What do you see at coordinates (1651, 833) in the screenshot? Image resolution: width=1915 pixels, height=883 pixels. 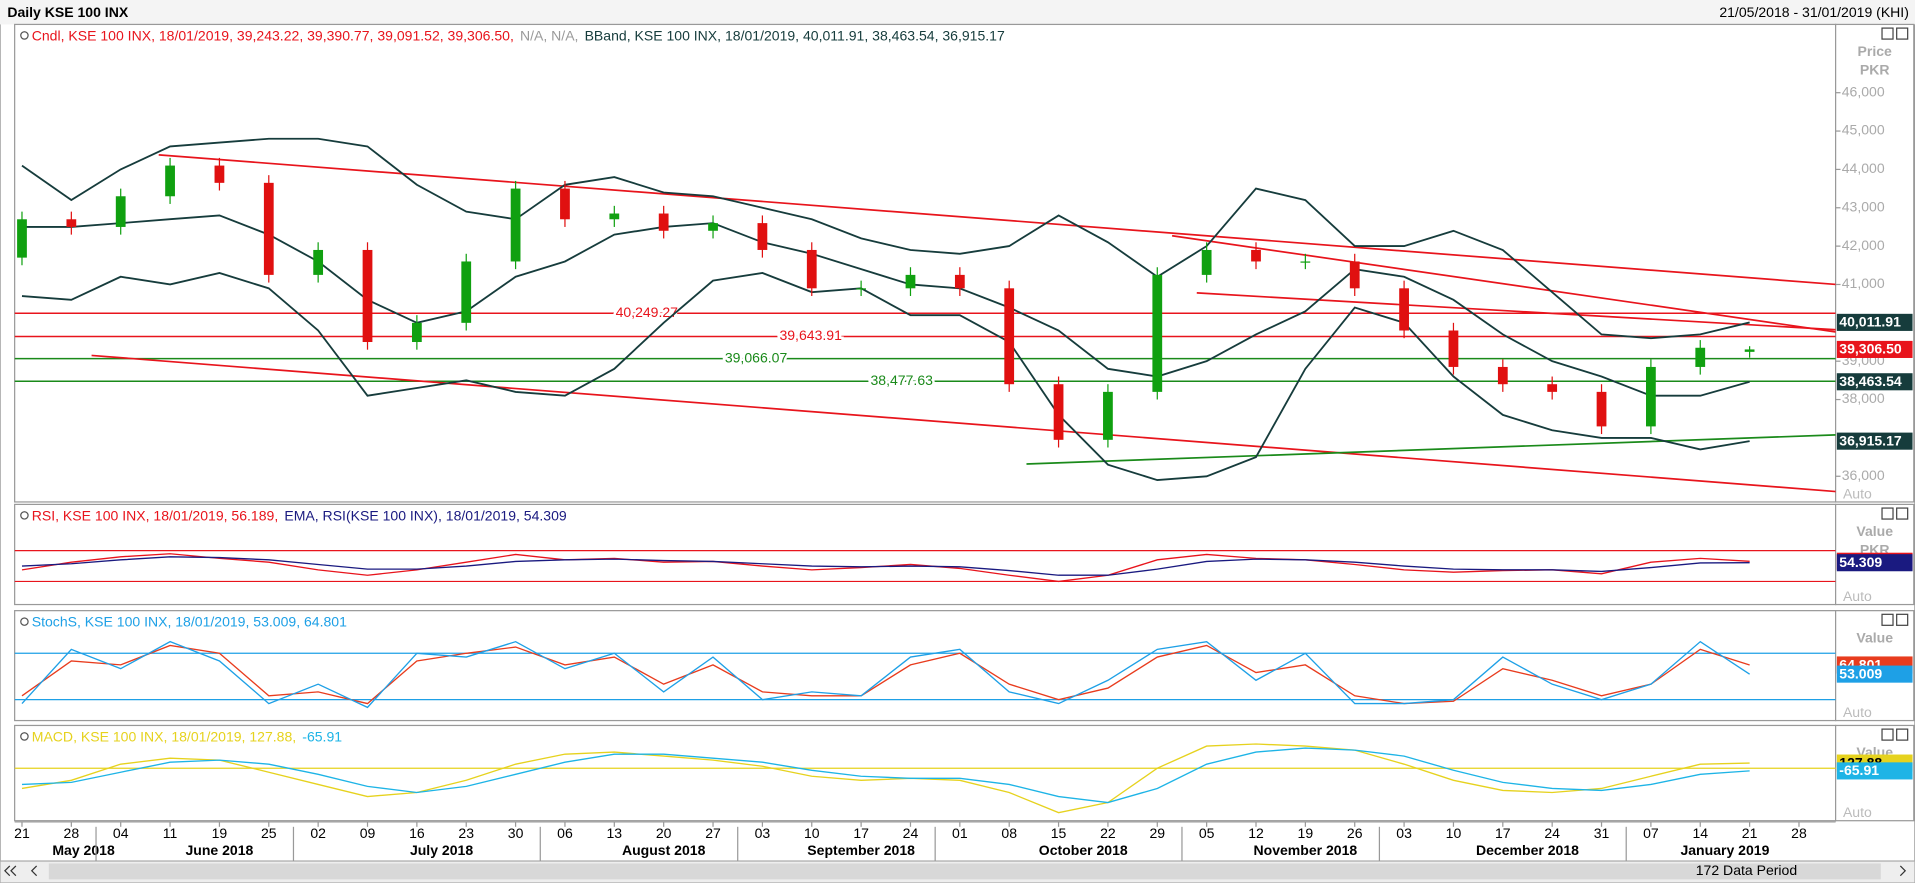 I see `x-tick-label: 07` at bounding box center [1651, 833].